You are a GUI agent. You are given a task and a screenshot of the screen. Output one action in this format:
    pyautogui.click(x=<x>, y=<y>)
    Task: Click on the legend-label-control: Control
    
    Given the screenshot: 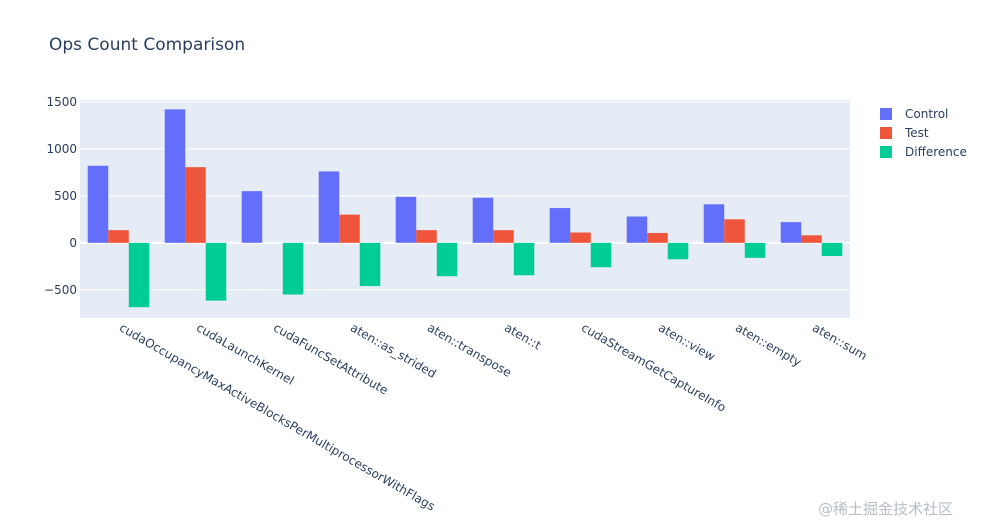 What is the action you would take?
    pyautogui.click(x=926, y=114)
    